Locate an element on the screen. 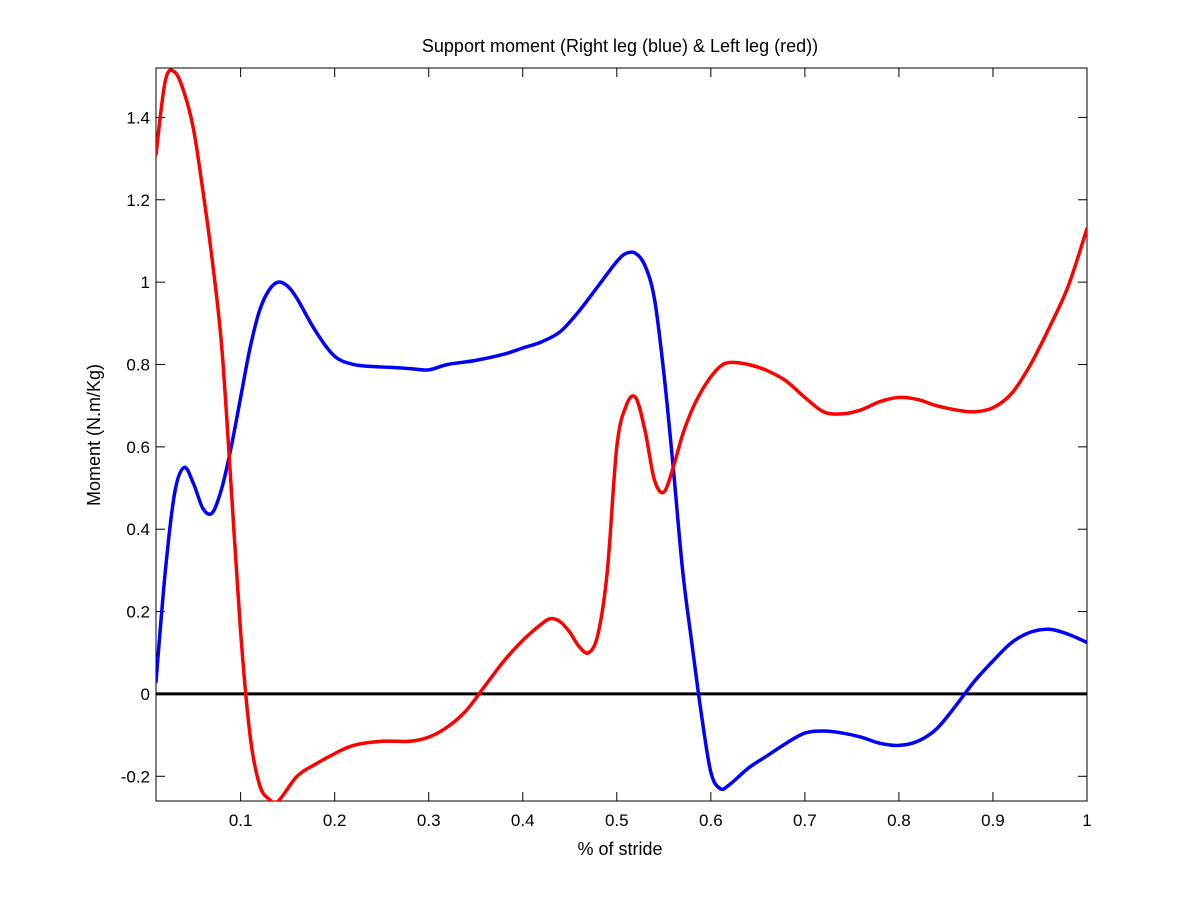 The height and width of the screenshot is (901, 1201). x-tick-label: 0.8 is located at coordinates (899, 820).